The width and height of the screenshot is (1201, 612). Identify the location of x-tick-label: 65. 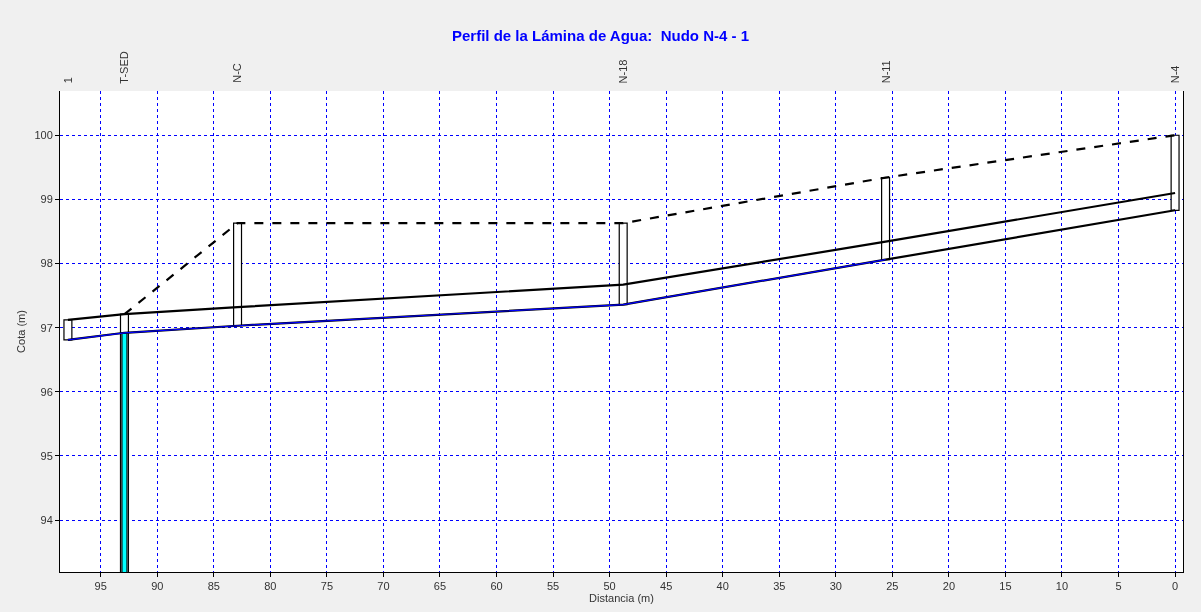
(440, 586).